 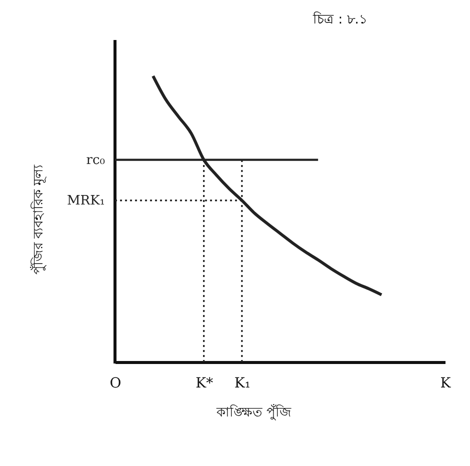 What do you see at coordinates (95, 160) in the screenshot?
I see `series-label: rc₀` at bounding box center [95, 160].